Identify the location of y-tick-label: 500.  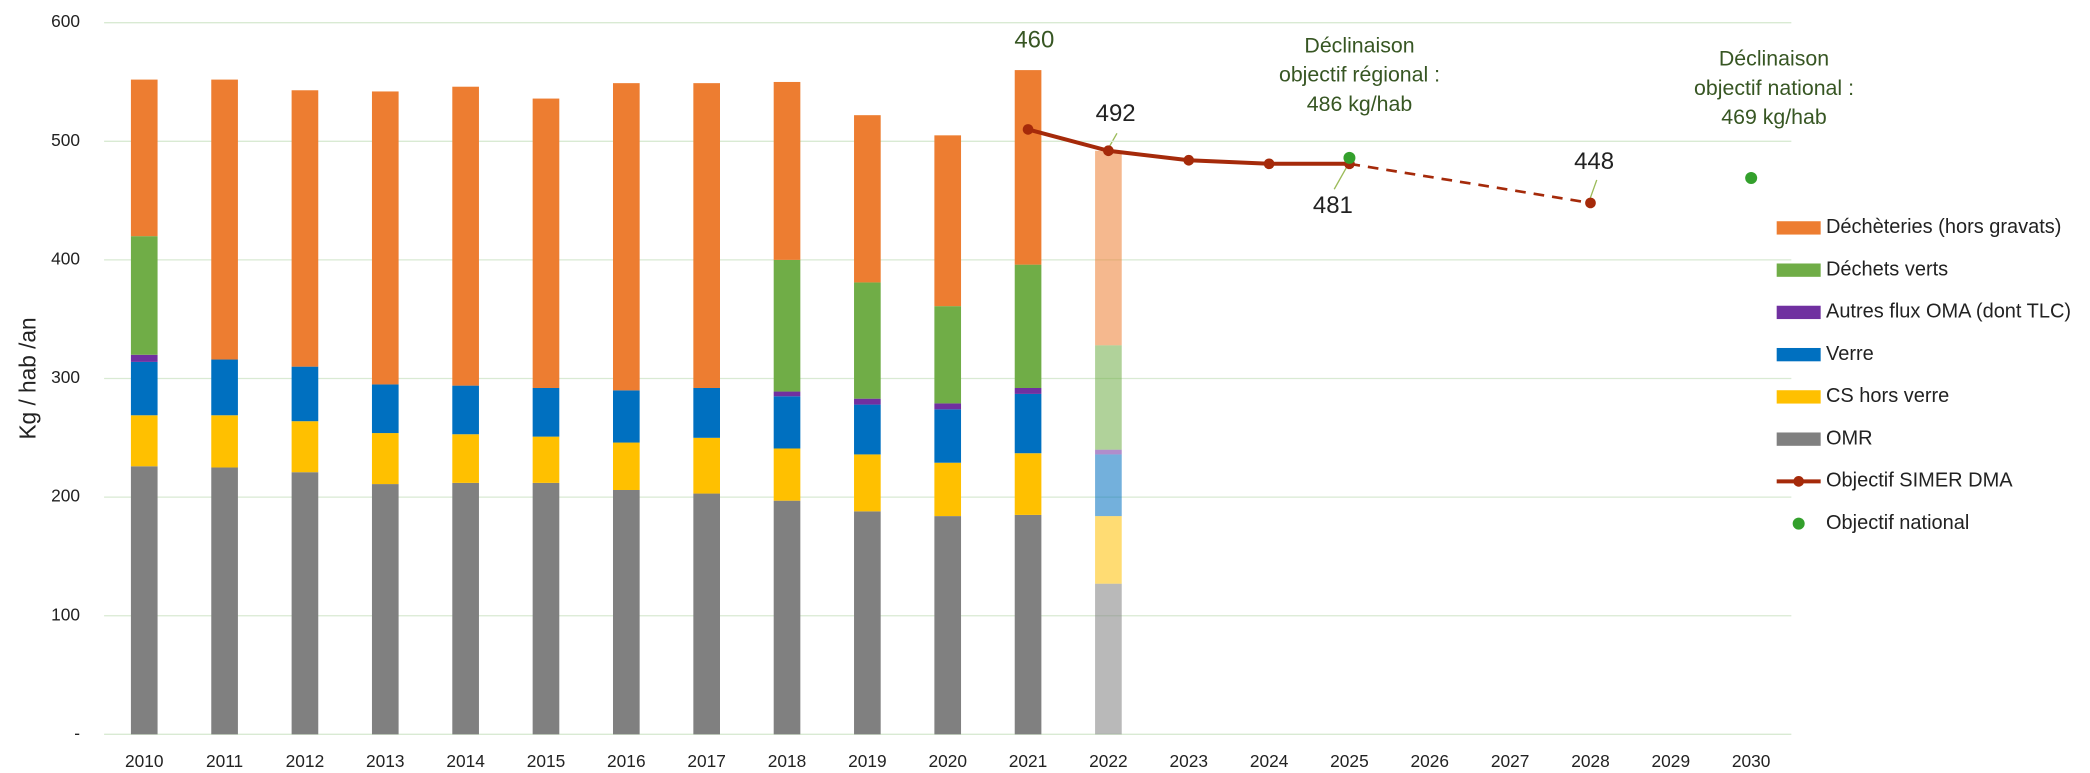
(65, 140).